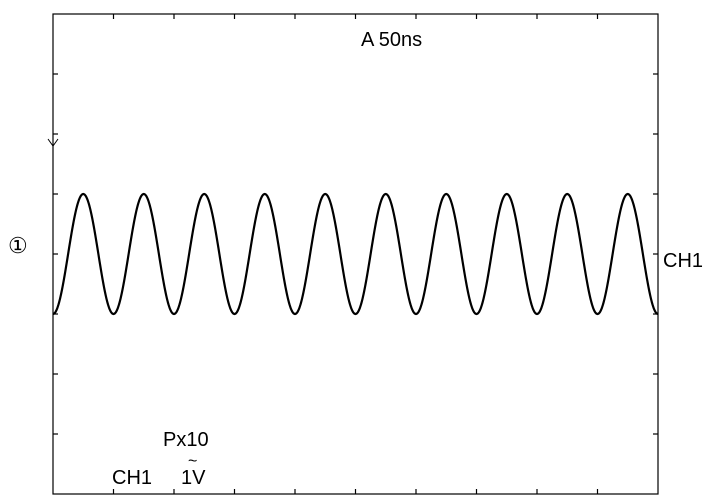  Describe the element at coordinates (18, 245) in the screenshot. I see `channel-marker: ①` at that location.